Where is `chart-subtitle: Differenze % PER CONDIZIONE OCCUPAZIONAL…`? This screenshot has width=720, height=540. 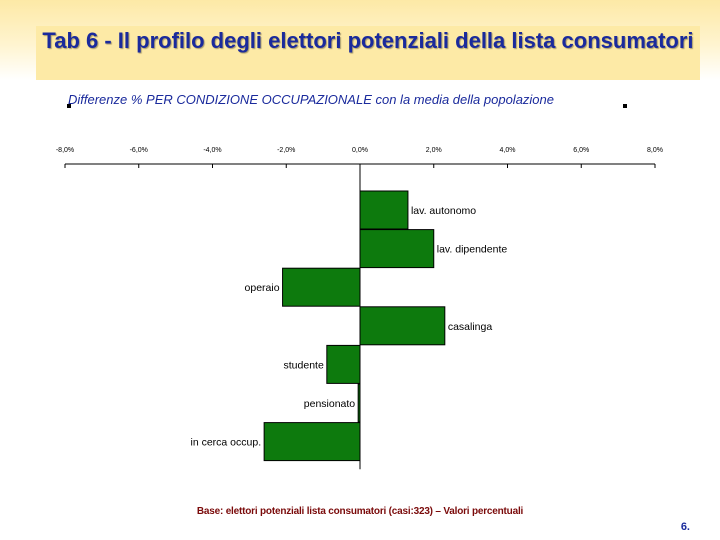 chart-subtitle: Differenze % PER CONDIZIONE OCCUPAZIONAL… is located at coordinates (311, 99).